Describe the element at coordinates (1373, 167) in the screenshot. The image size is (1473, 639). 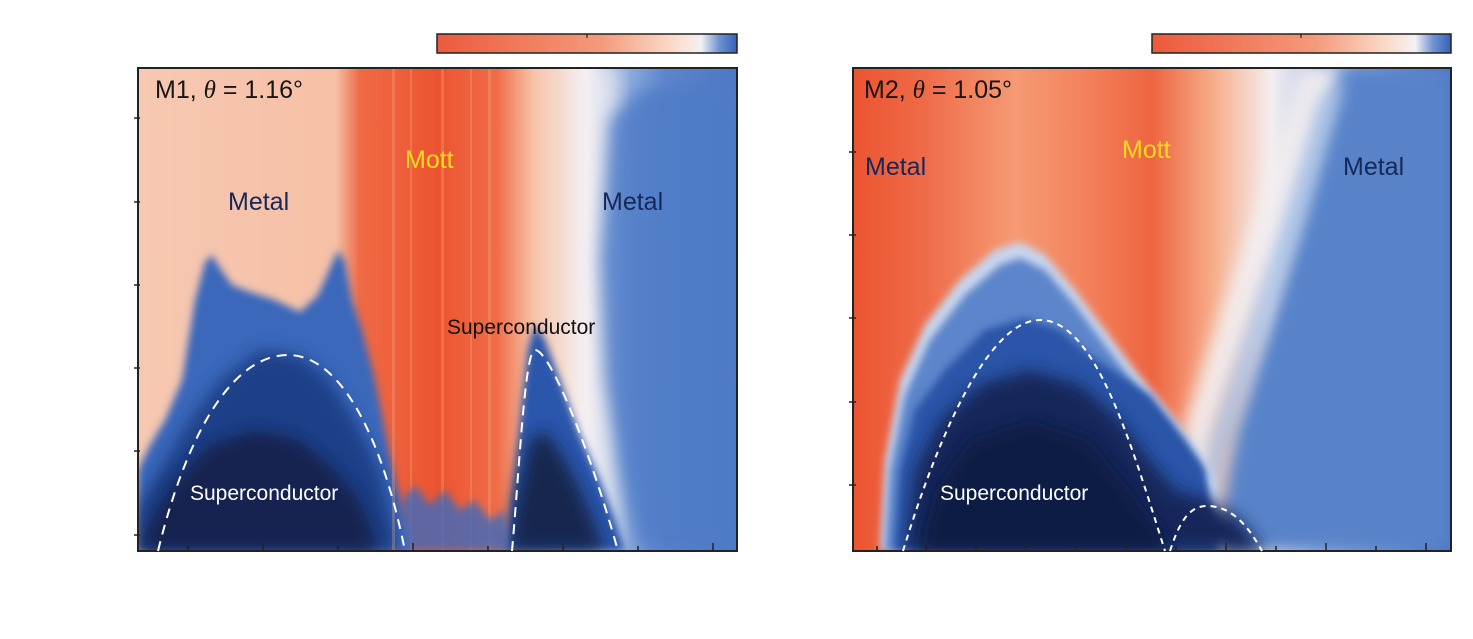
I see `region-label-metal-right-b: Metal` at that location.